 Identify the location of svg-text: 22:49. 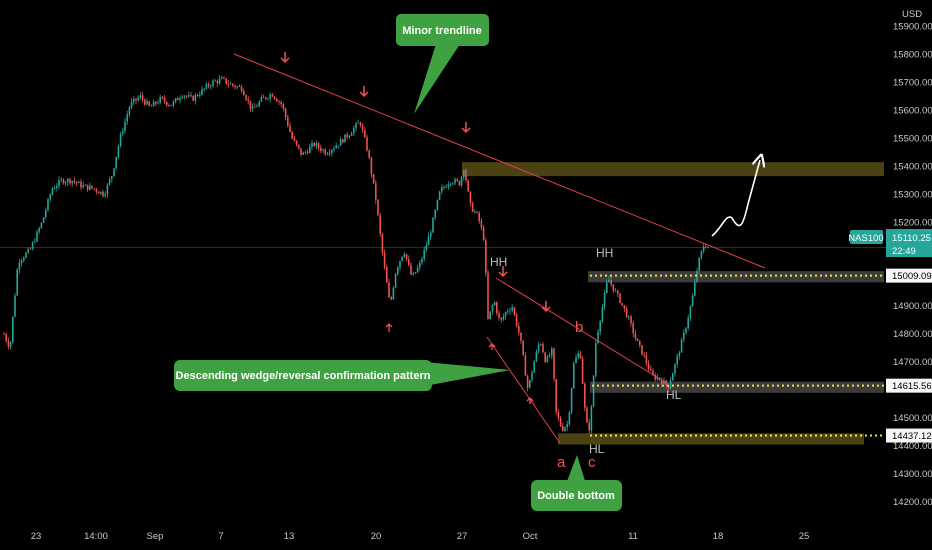
(904, 251).